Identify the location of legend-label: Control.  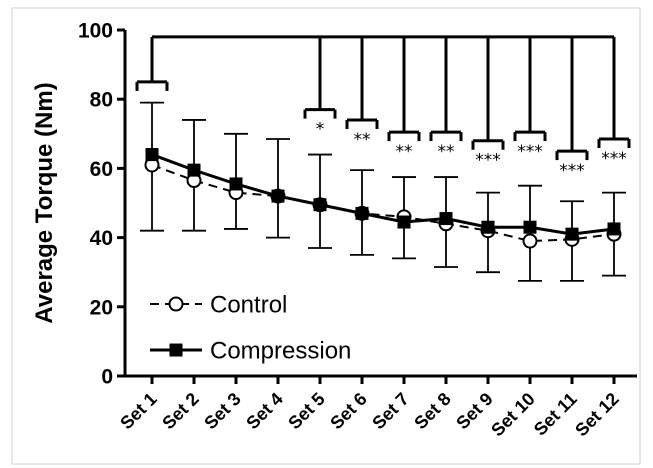
(248, 305).